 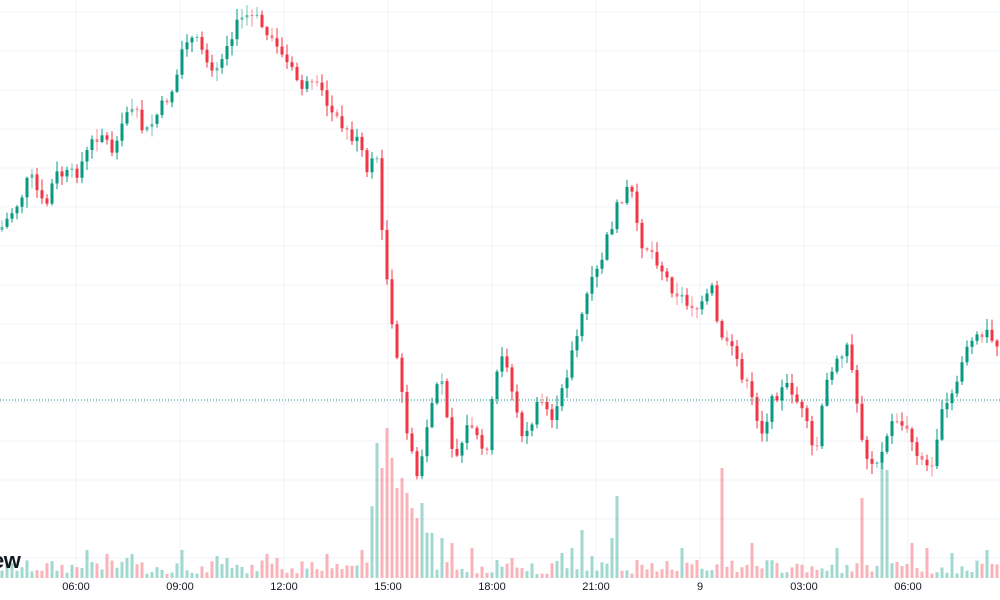 What do you see at coordinates (388, 587) in the screenshot?
I see `time-axis-label: 15:00` at bounding box center [388, 587].